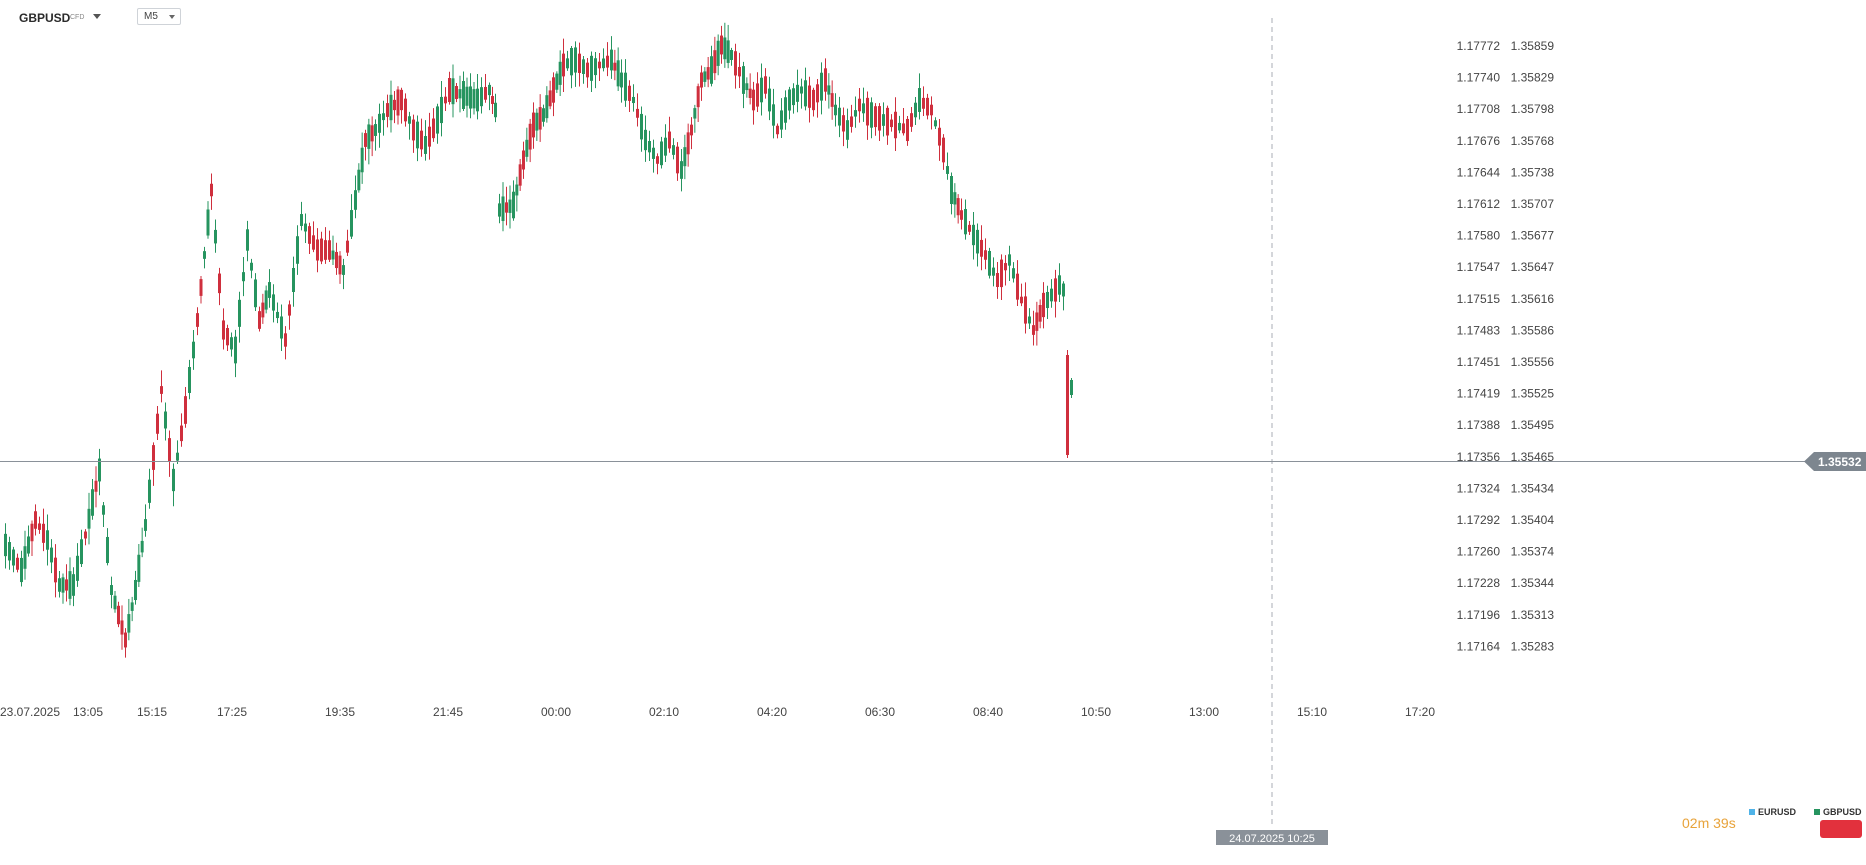 The width and height of the screenshot is (1866, 865). Describe the element at coordinates (1479, 457) in the screenshot. I see `y-left-tick-label: 1.17356` at that location.